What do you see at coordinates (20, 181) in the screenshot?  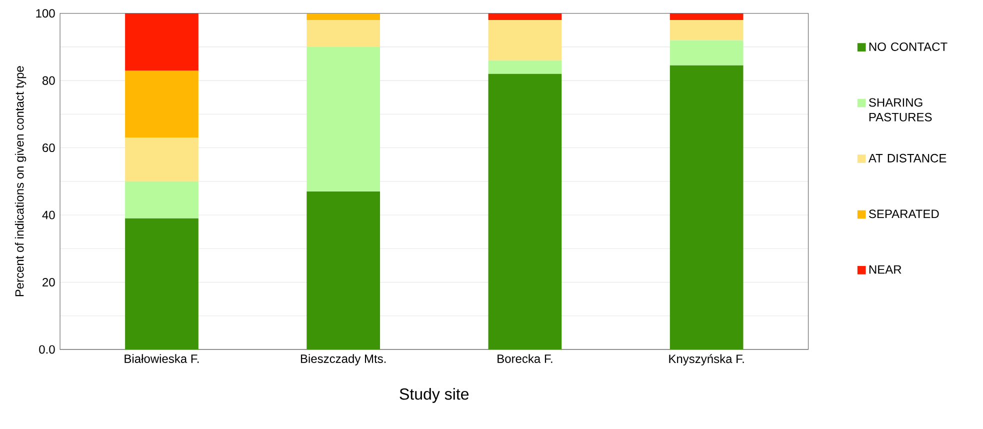 I see `y-axis-title: Percent of indications on given contact type` at bounding box center [20, 181].